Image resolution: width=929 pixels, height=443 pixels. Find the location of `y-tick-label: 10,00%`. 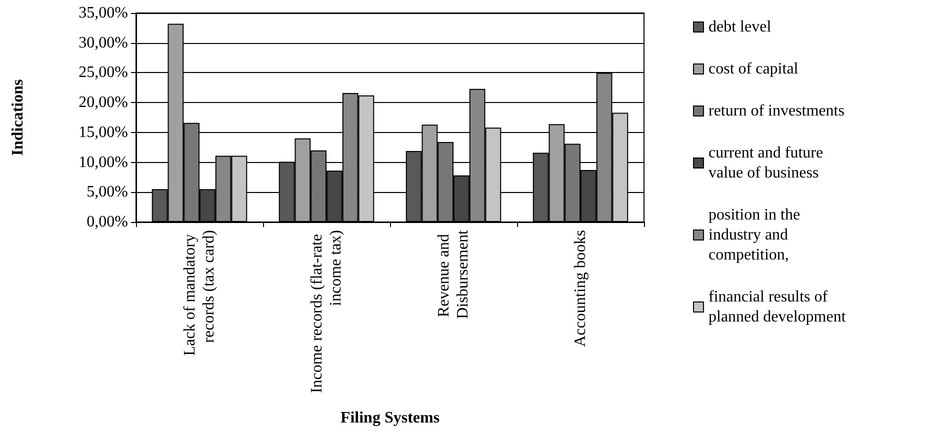

y-tick-label: 10,00% is located at coordinates (103, 162).